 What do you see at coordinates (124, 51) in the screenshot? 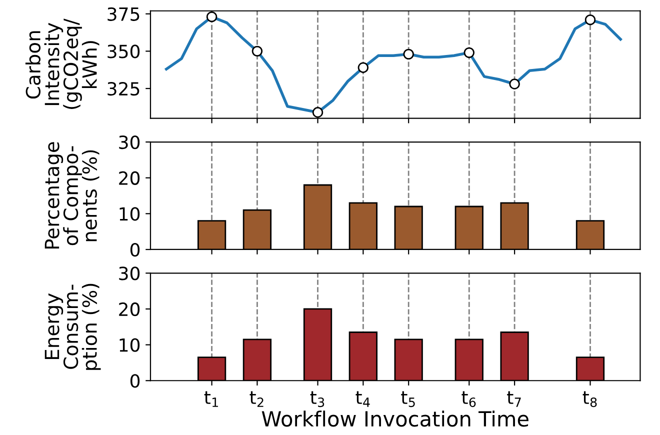
I see `y-tick-label: 350` at bounding box center [124, 51].